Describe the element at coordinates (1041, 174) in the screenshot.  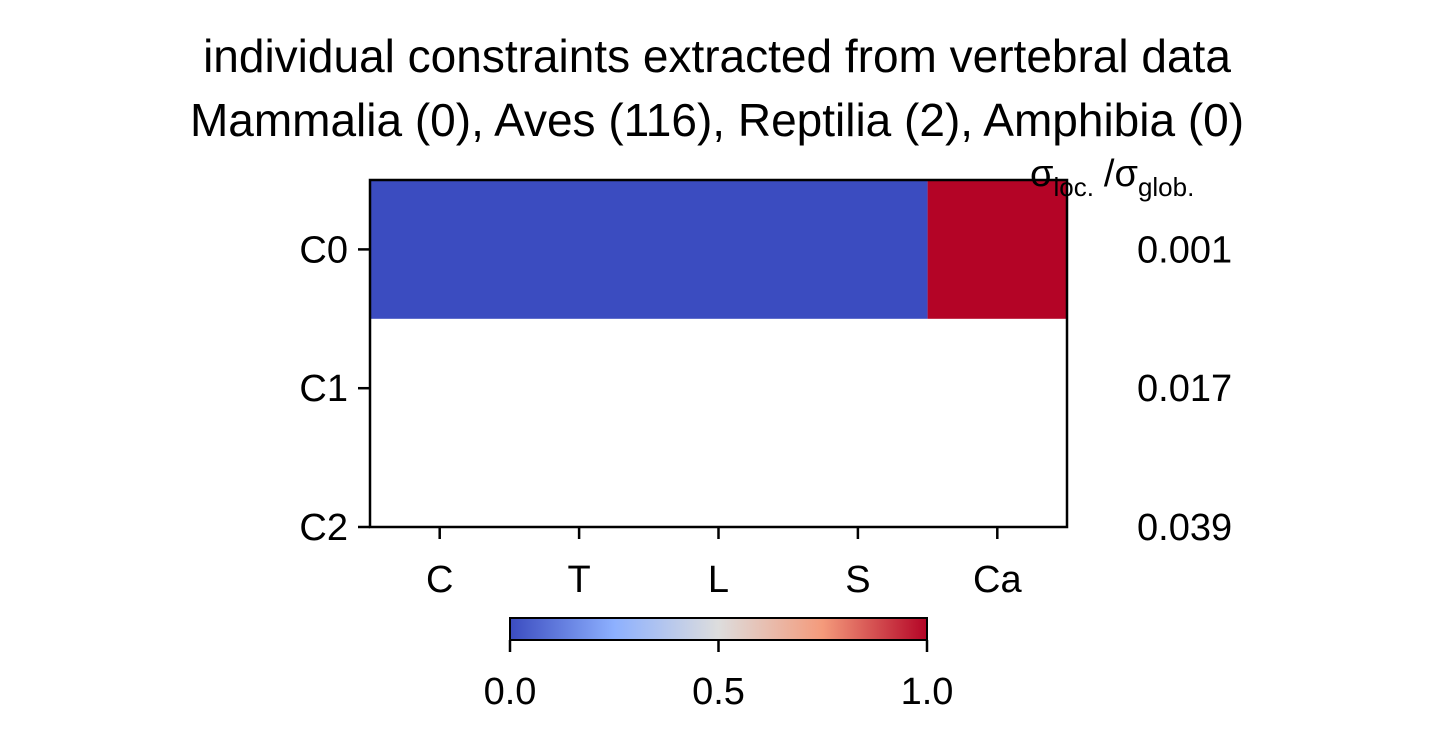
I see `sigma-symbol: σ` at that location.